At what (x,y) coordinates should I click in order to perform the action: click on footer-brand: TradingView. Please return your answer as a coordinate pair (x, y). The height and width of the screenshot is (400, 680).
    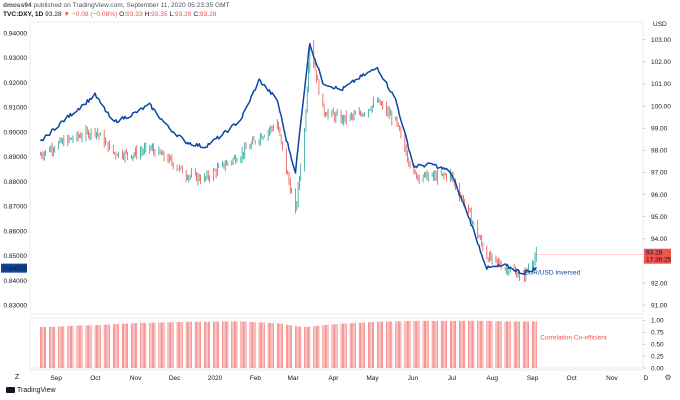
    Looking at the image, I should click on (36, 390).